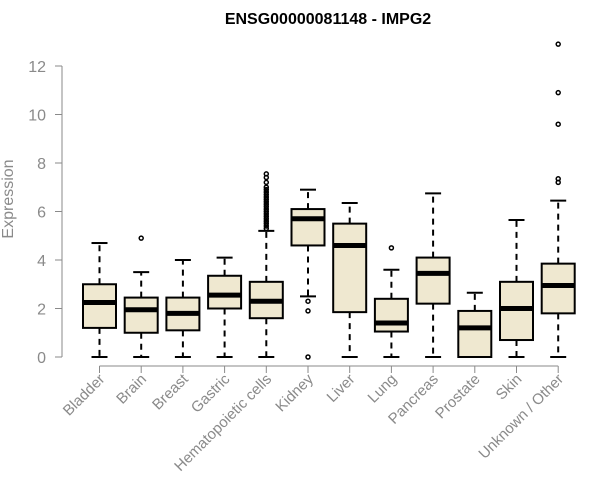 Image resolution: width=600 pixels, height=500 pixels. Describe the element at coordinates (84, 395) in the screenshot. I see `x-tick-label: Bladder` at that location.